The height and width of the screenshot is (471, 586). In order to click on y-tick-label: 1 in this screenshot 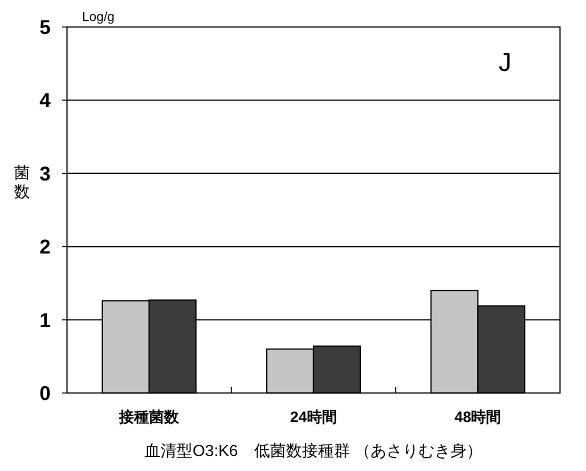, I will do `click(45, 321)`.